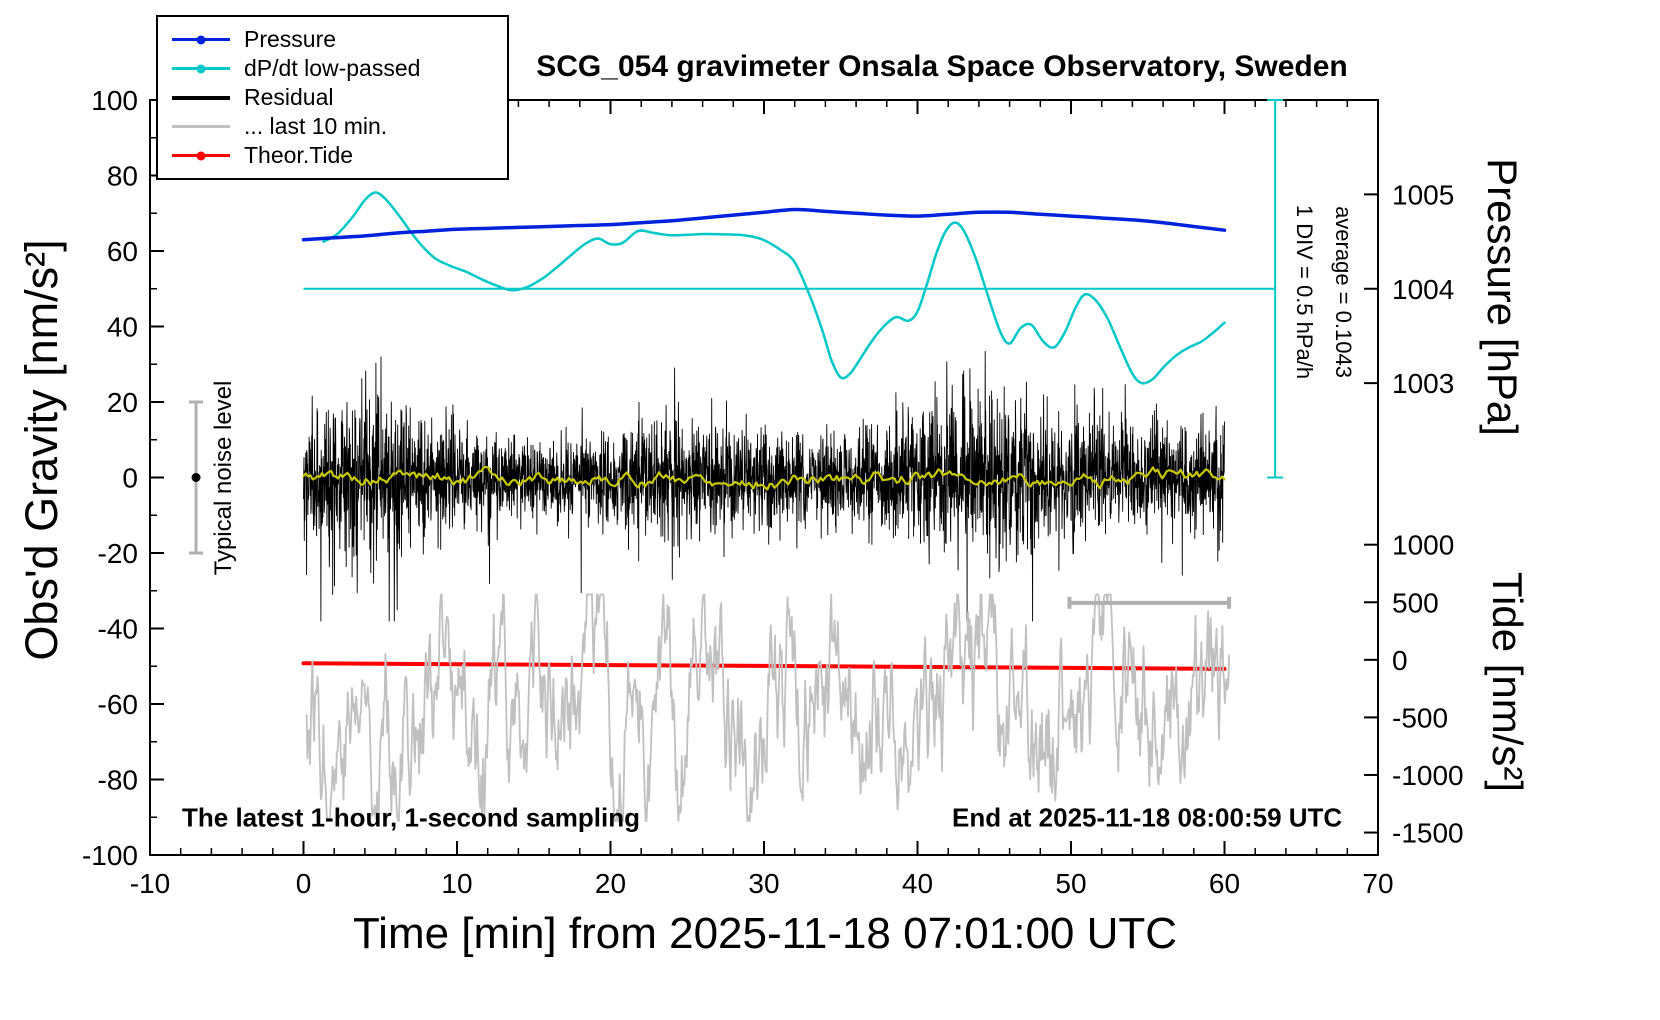 The image size is (1660, 1020). What do you see at coordinates (1400, 660) in the screenshot?
I see `tide-tick-label: 0` at bounding box center [1400, 660].